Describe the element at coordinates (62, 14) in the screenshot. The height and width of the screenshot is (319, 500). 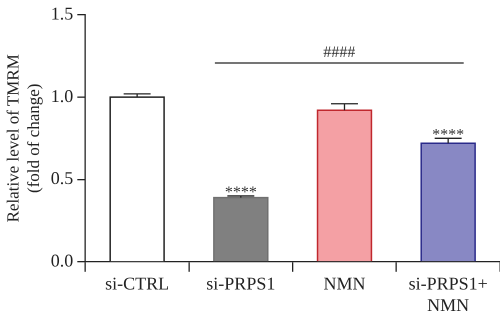
I see `y-tick-label: 1.5` at that location.